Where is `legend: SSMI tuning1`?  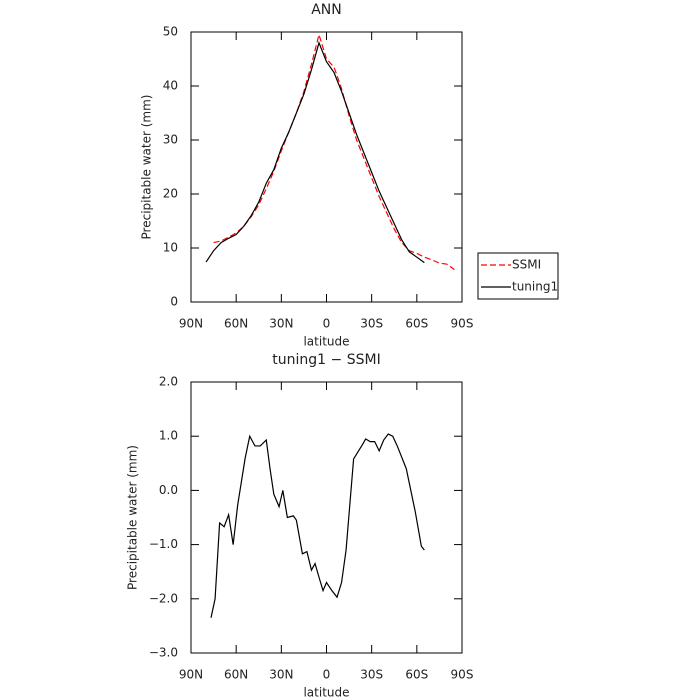
legend: SSMI tuning1 is located at coordinates (518, 276).